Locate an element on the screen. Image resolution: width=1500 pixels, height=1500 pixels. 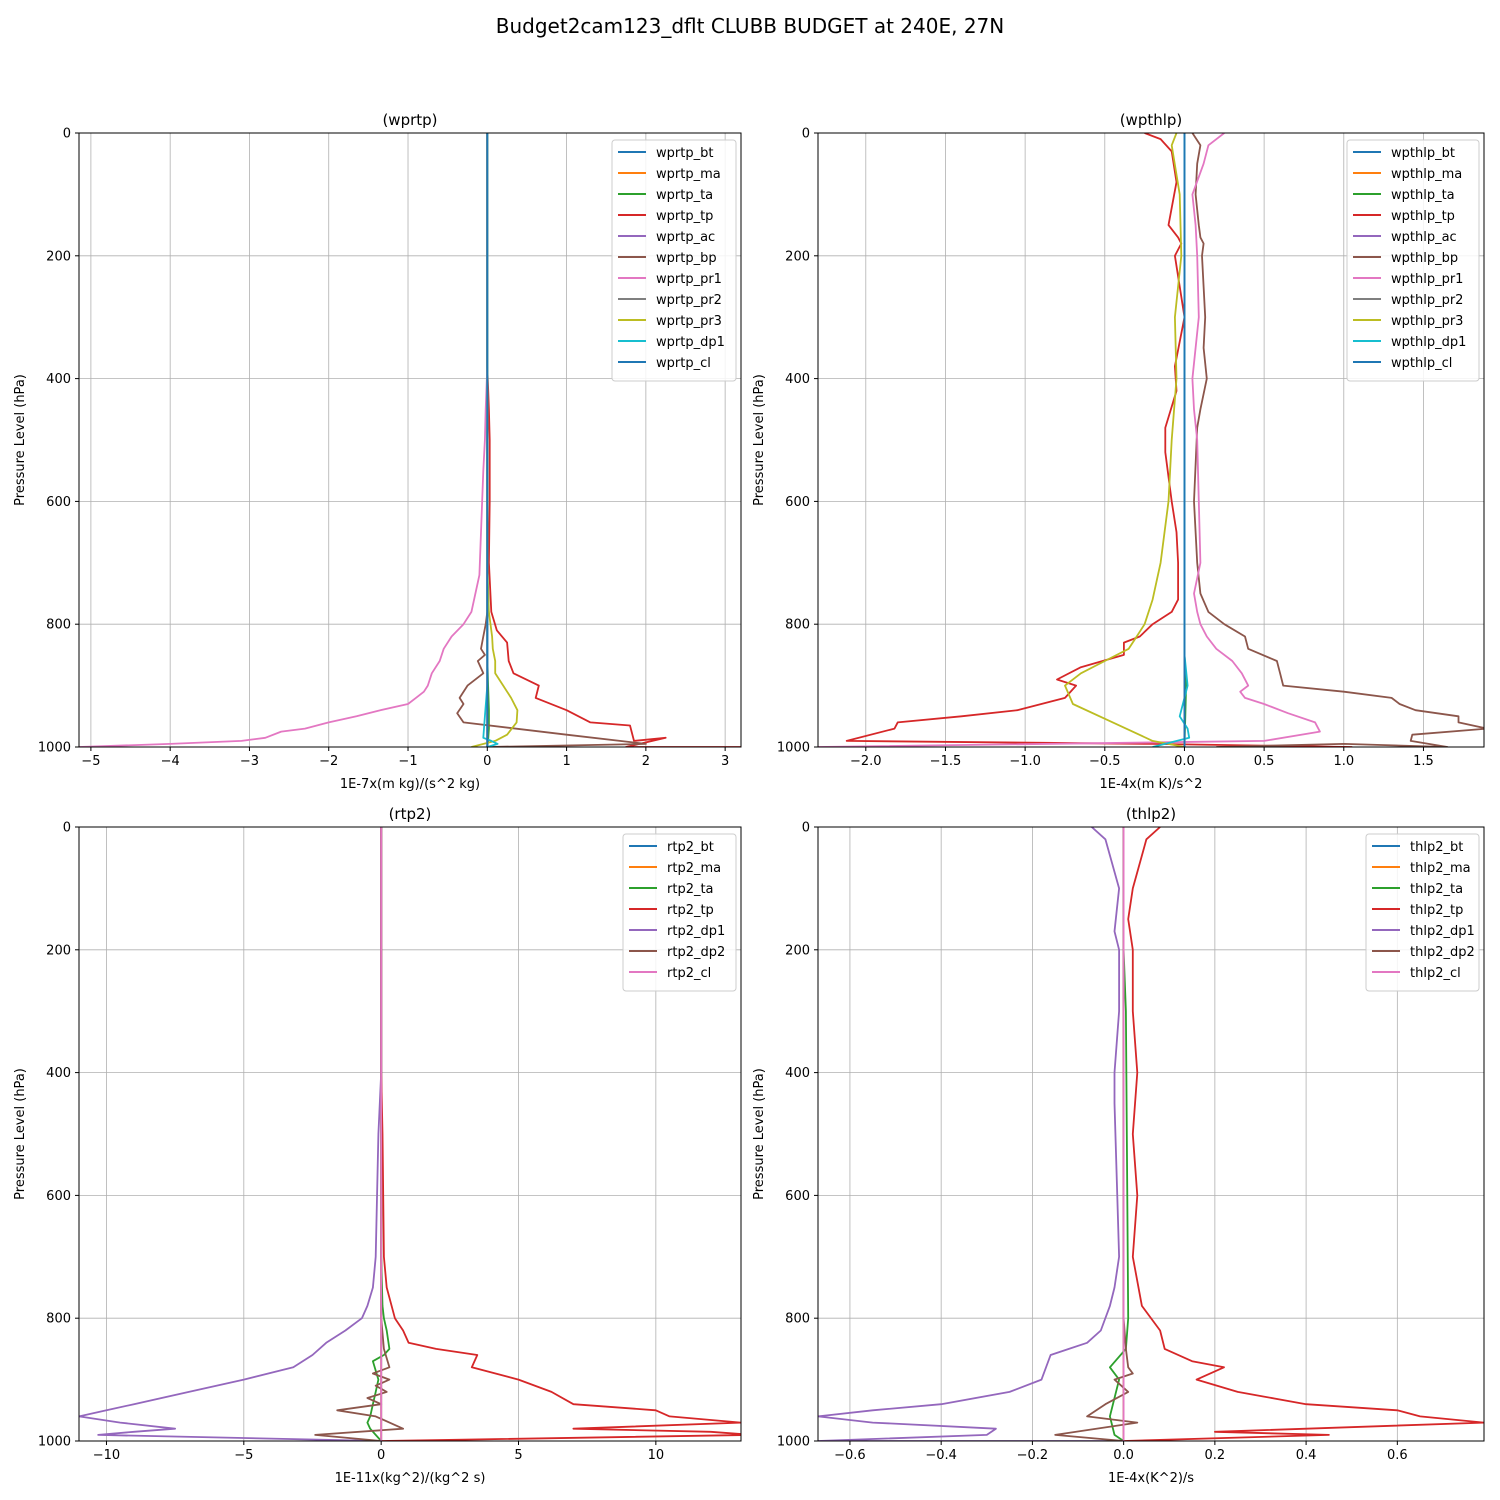
legend-entry: wpthlp_ta is located at coordinates (1423, 195).